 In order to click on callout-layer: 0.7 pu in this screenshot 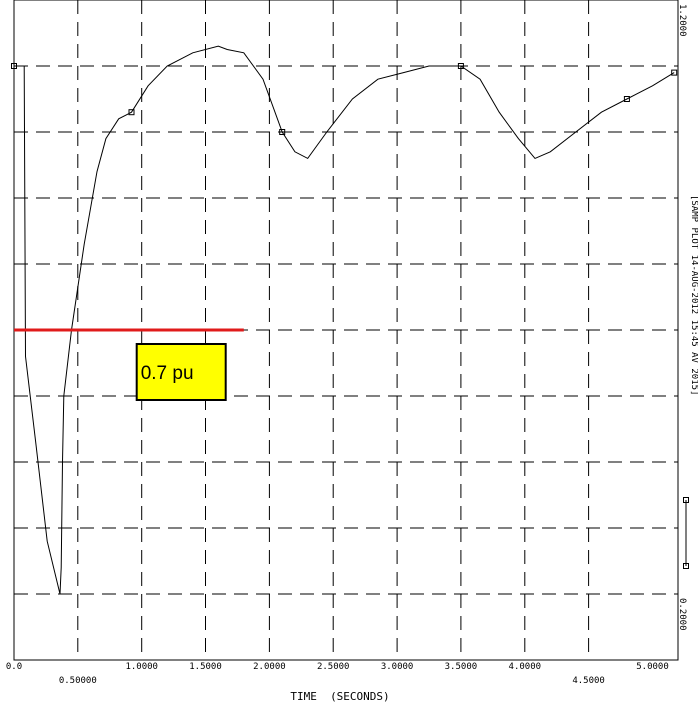, I will do `click(181, 372)`.